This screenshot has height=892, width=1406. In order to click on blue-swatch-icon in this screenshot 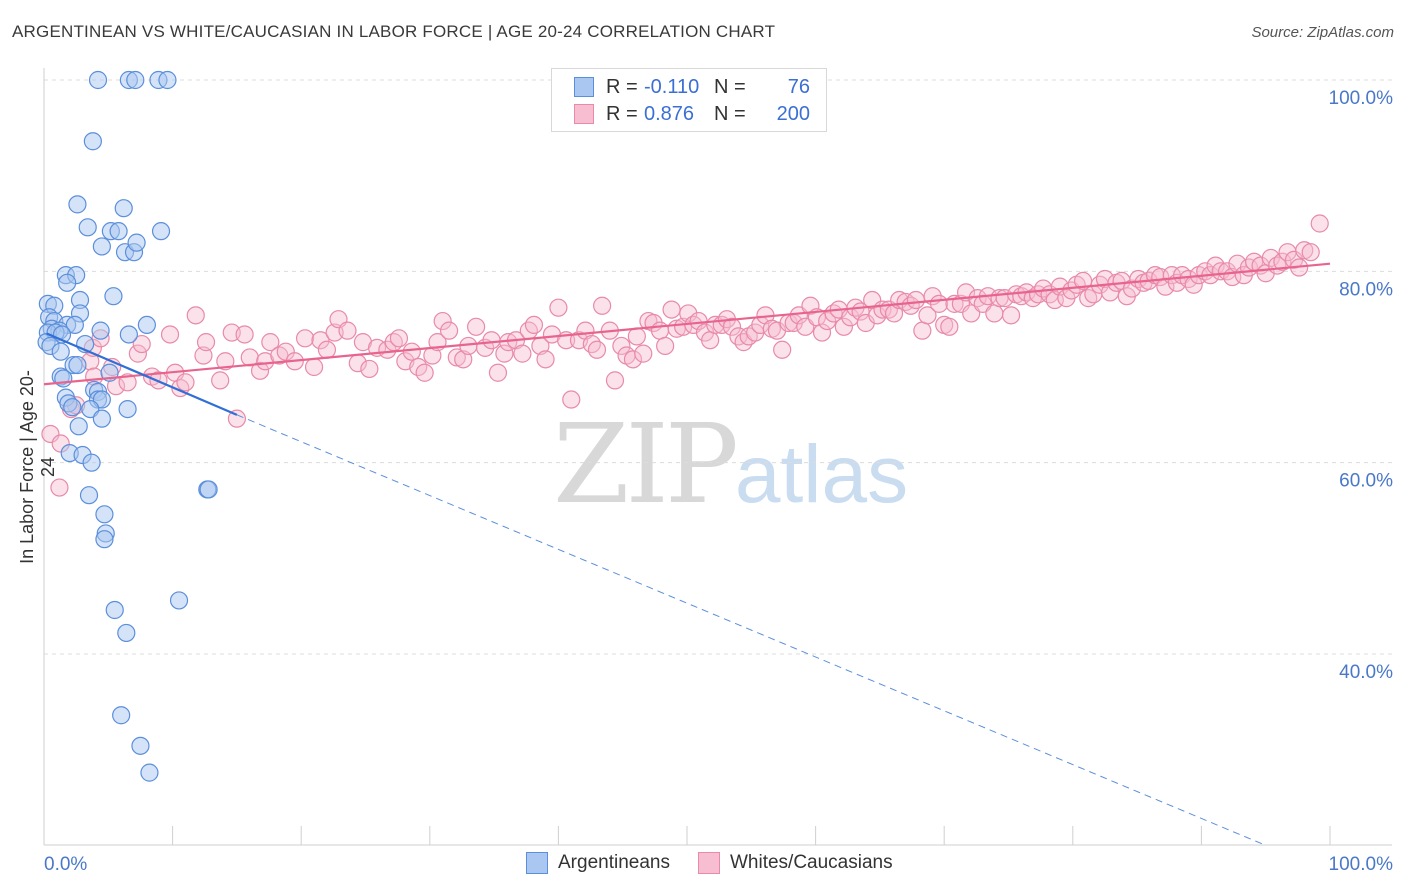, I will do `click(584, 87)`.